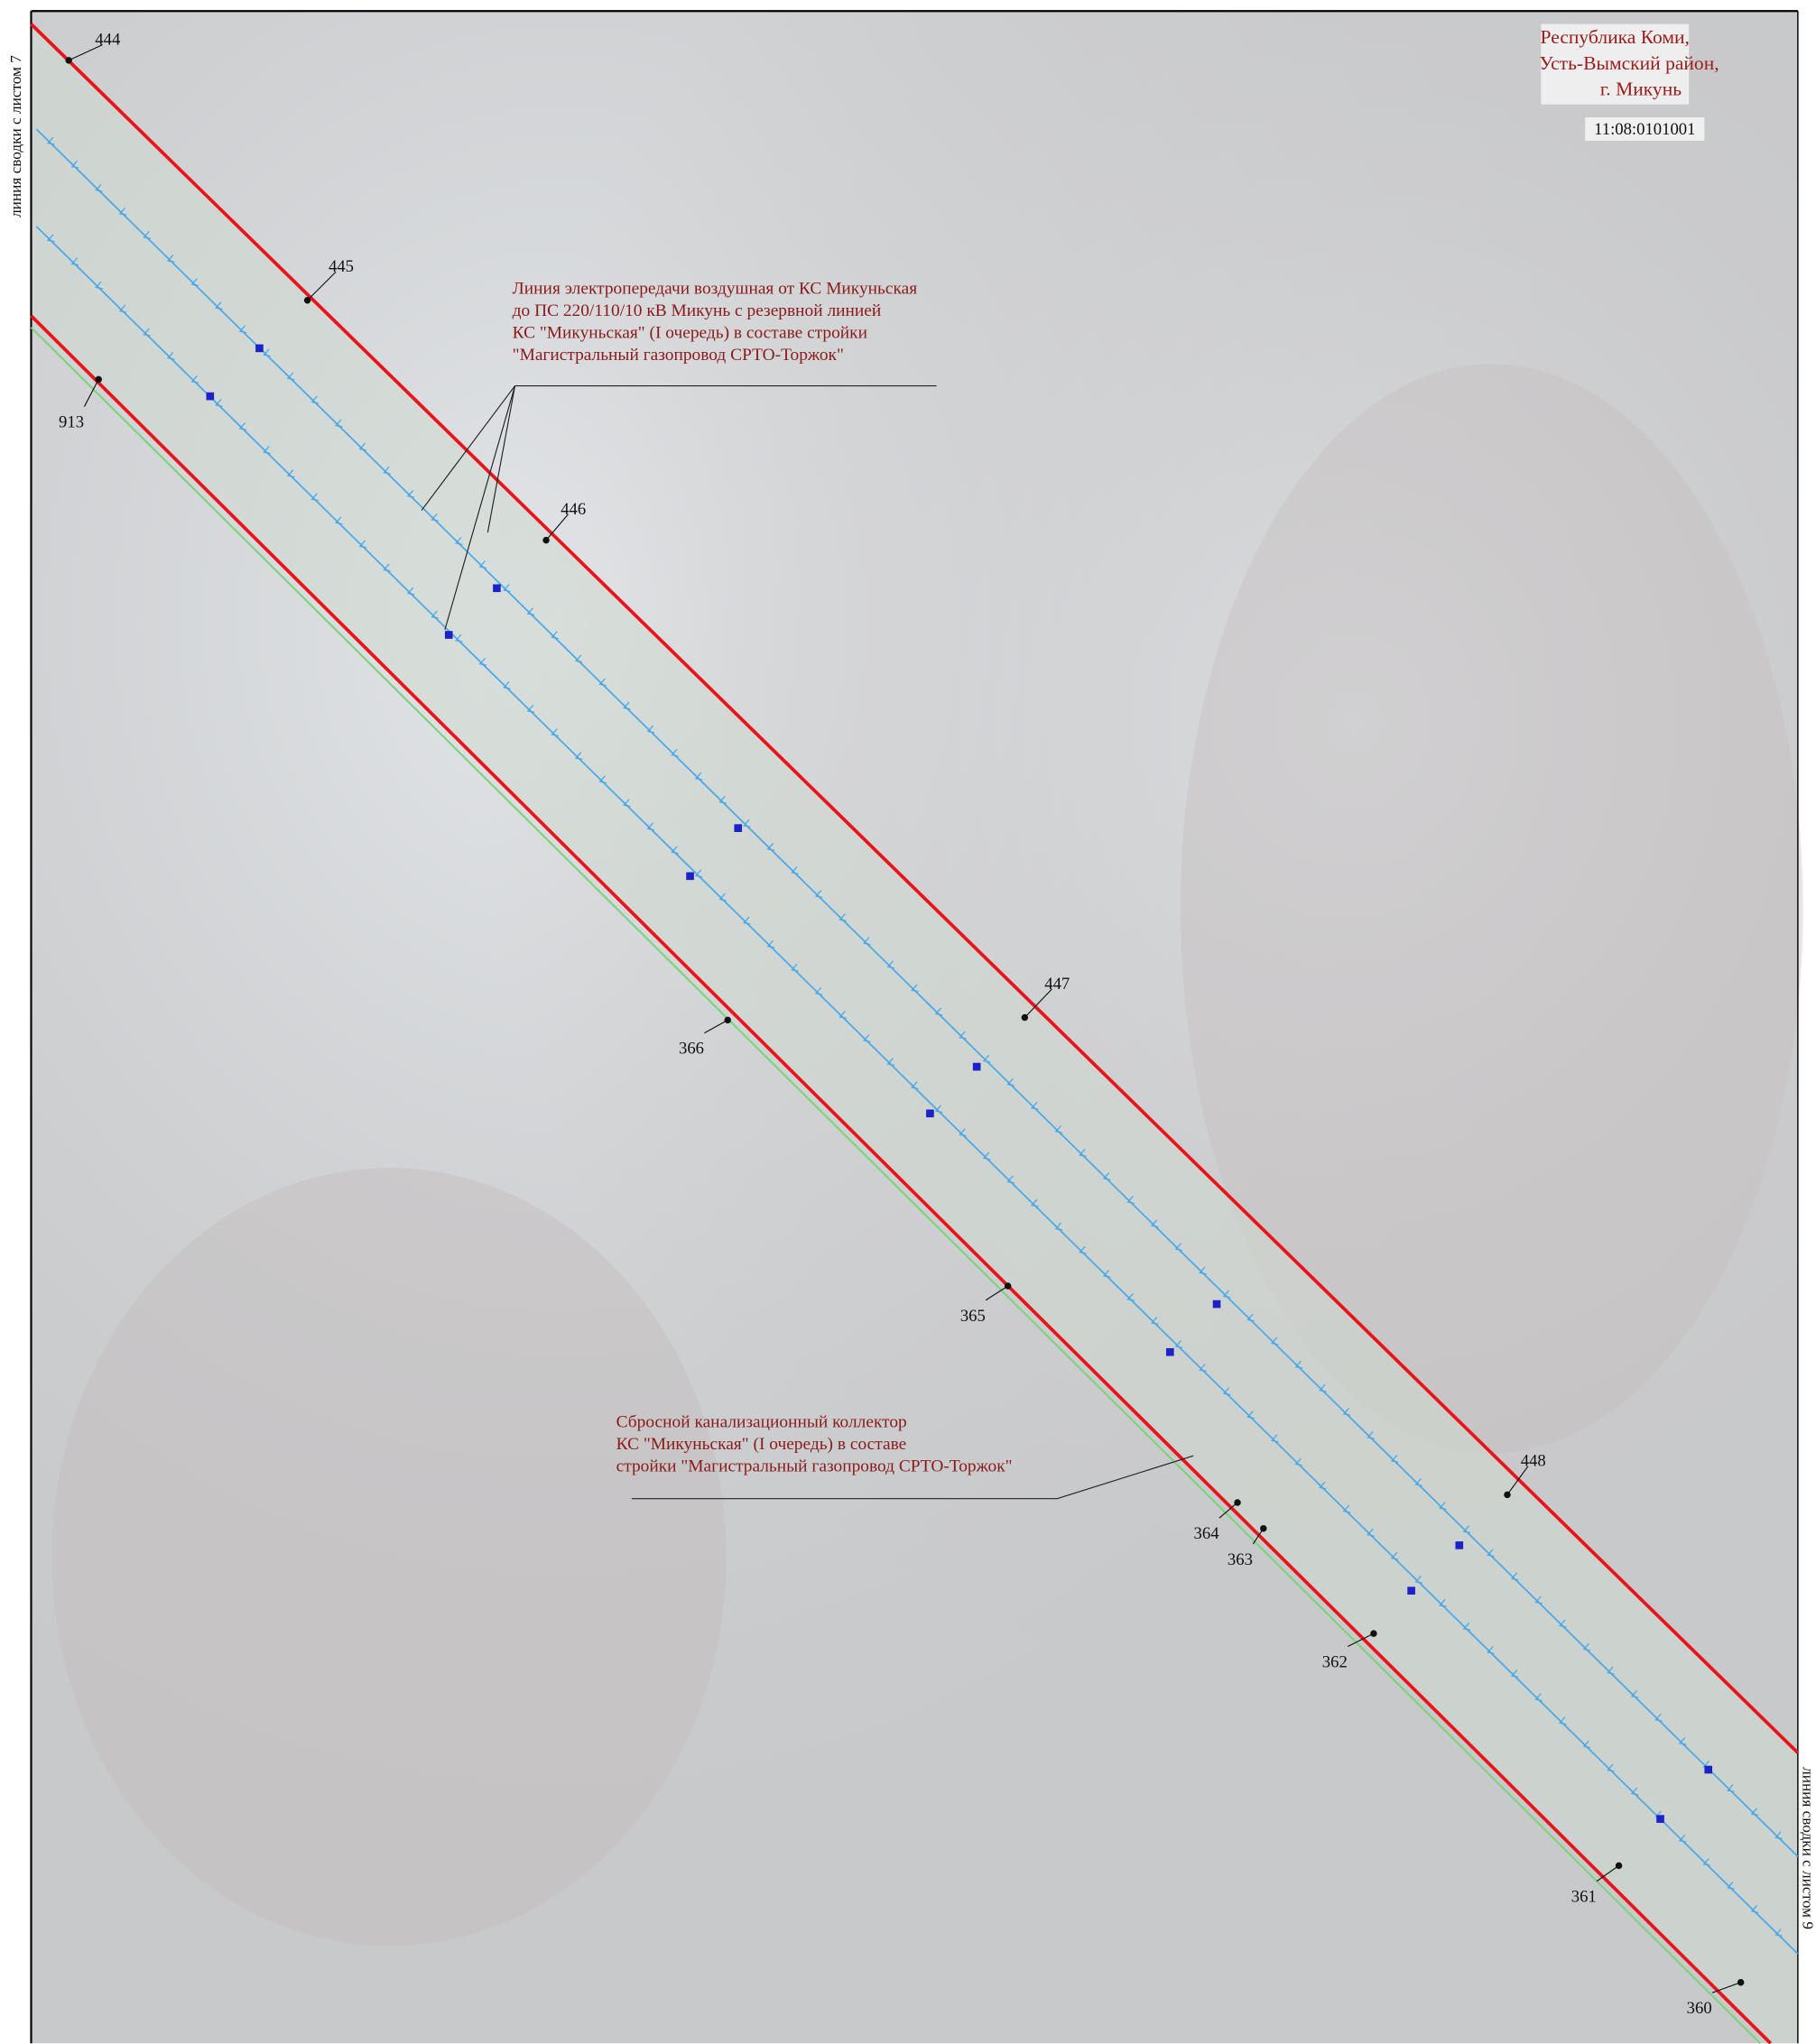 This screenshot has width=1816, height=2044. I want to click on point-label: 446, so click(573, 509).